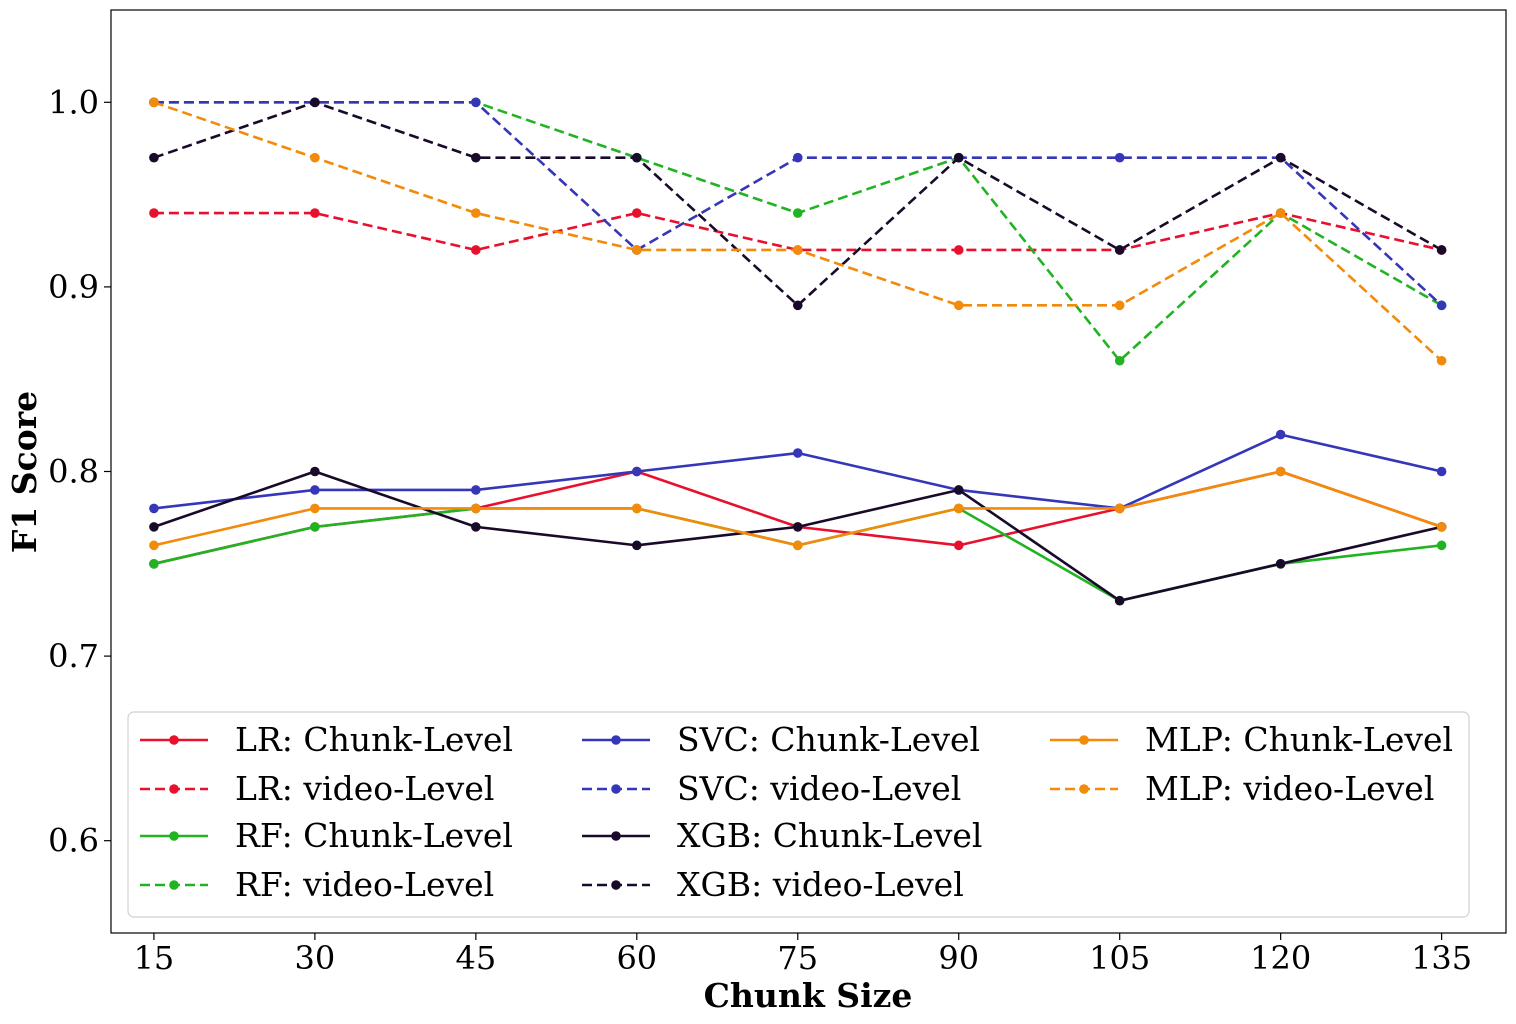  I want to click on legend-entry-mlp-chunk-level: MLP: Chunk-Level, so click(1251, 739).